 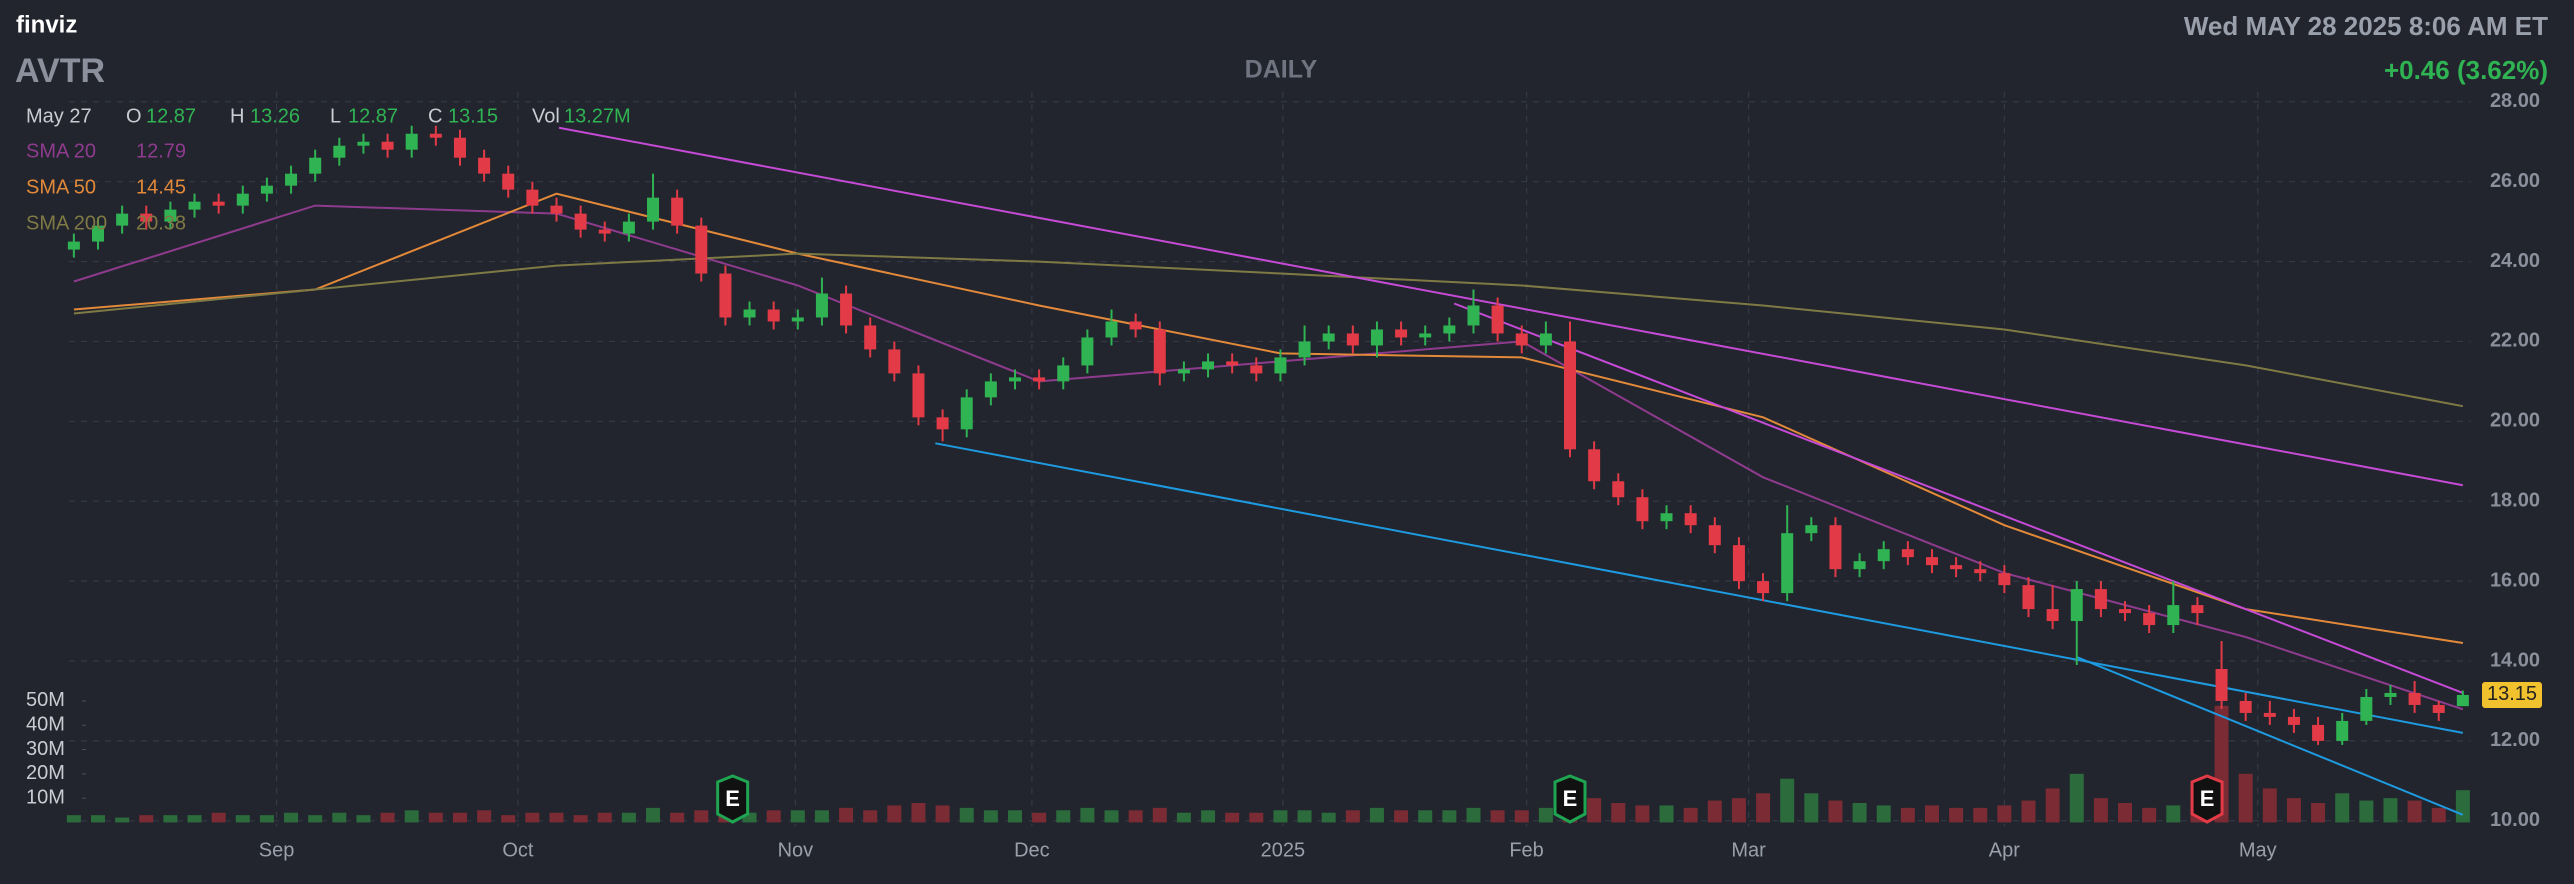 What do you see at coordinates (2512, 694) in the screenshot?
I see `last-price-label: 13.15` at bounding box center [2512, 694].